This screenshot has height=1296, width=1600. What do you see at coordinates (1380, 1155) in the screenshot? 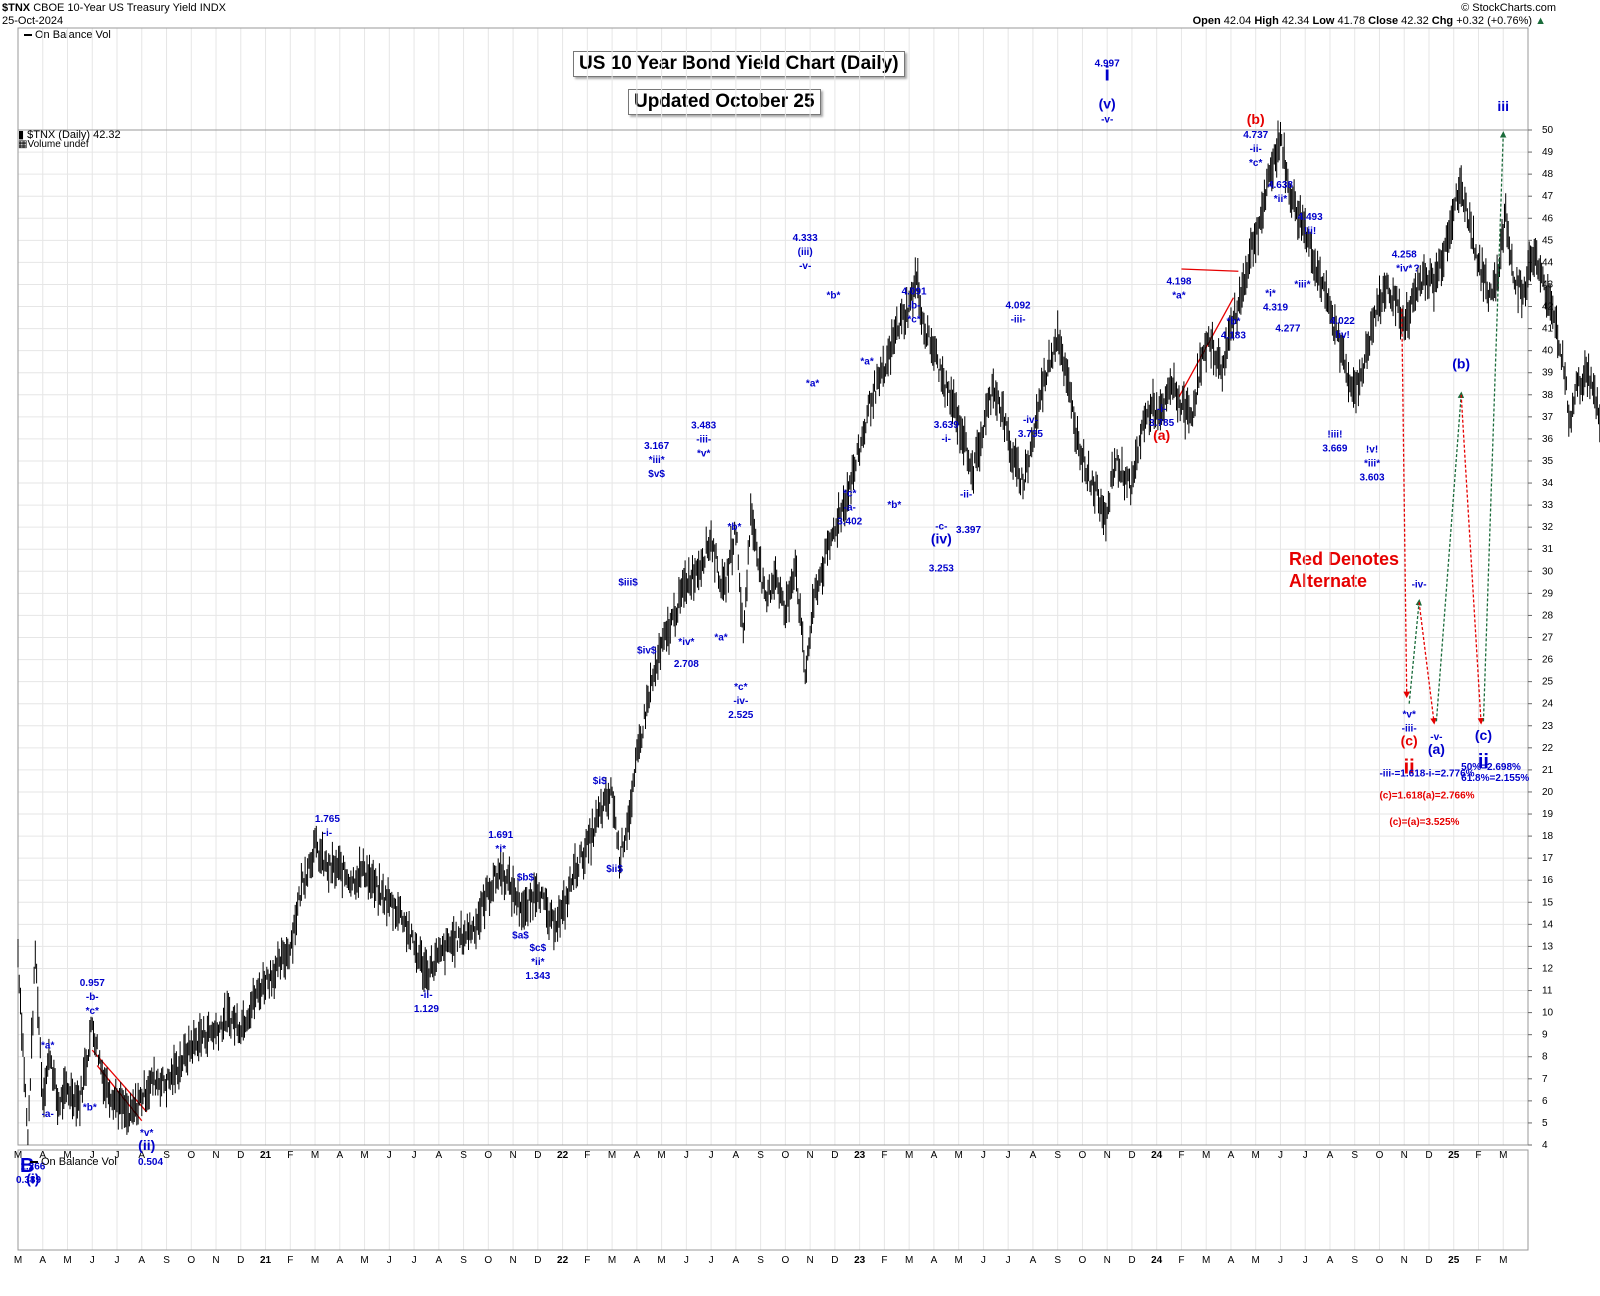
I see `x-tick-label: O` at bounding box center [1380, 1155].